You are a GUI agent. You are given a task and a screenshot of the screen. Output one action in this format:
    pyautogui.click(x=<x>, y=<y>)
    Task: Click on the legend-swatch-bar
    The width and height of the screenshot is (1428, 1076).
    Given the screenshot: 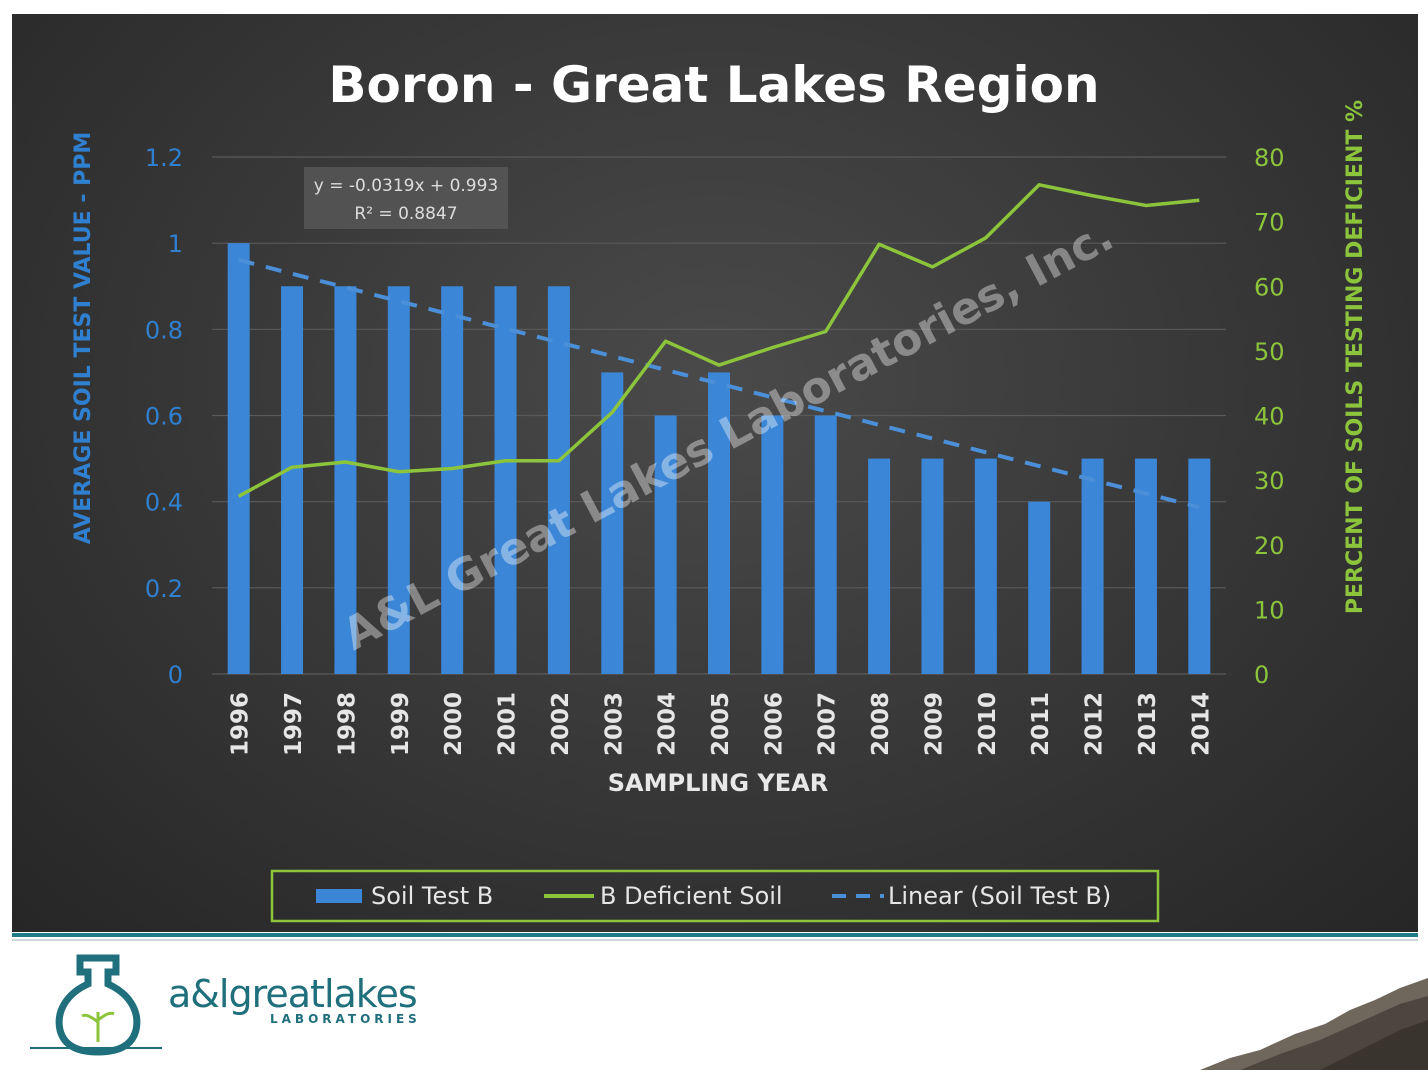 What is the action you would take?
    pyautogui.click(x=339, y=896)
    